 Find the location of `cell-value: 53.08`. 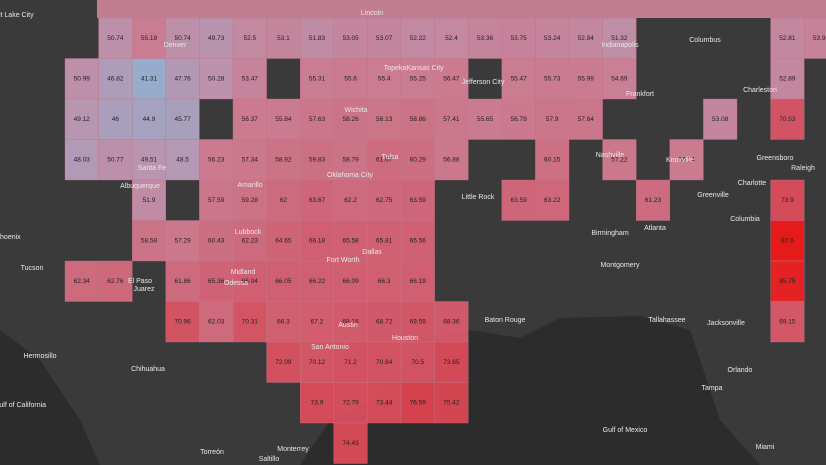

cell-value: 53.08 is located at coordinates (720, 119).